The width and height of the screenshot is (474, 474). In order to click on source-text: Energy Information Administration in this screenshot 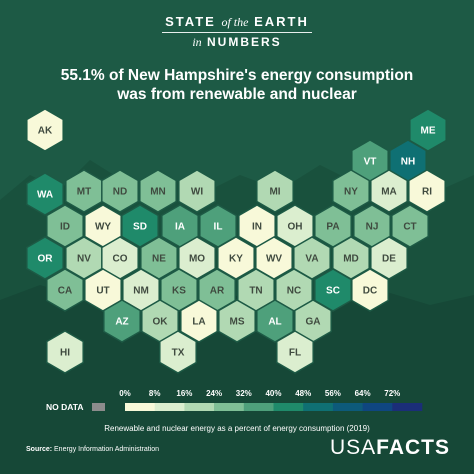, I will do `click(107, 449)`.